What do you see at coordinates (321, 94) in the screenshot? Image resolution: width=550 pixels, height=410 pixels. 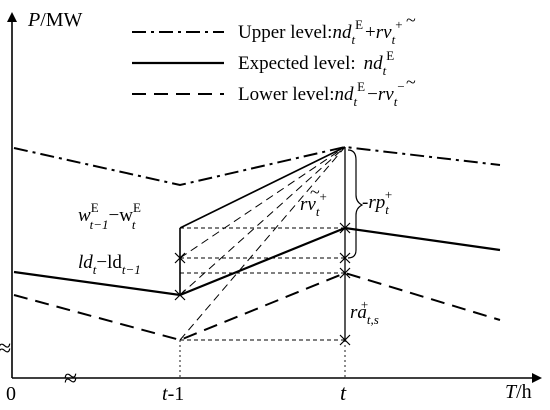 I see `legend-lower-label: Lower level:ndtE −rvt−` at bounding box center [321, 94].